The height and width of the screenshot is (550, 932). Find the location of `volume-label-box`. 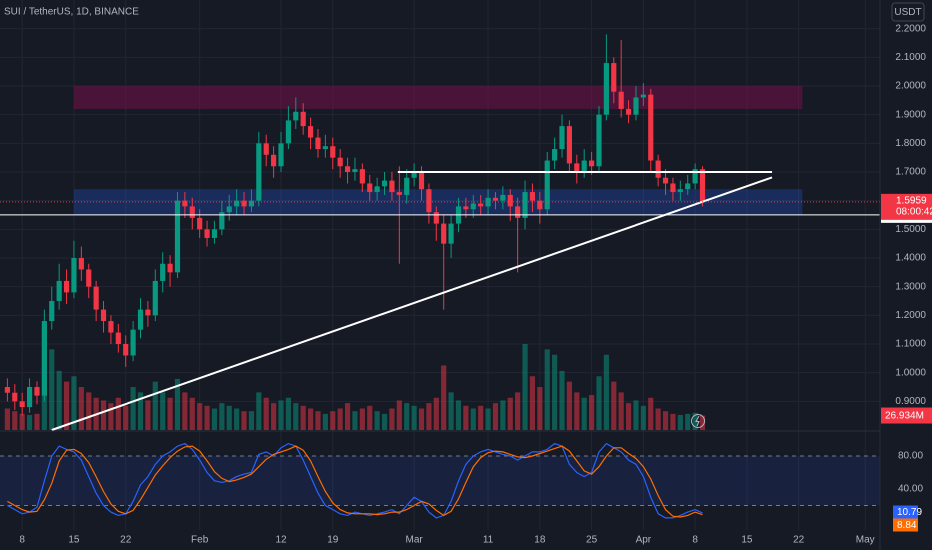

volume-label-box is located at coordinates (906, 415).